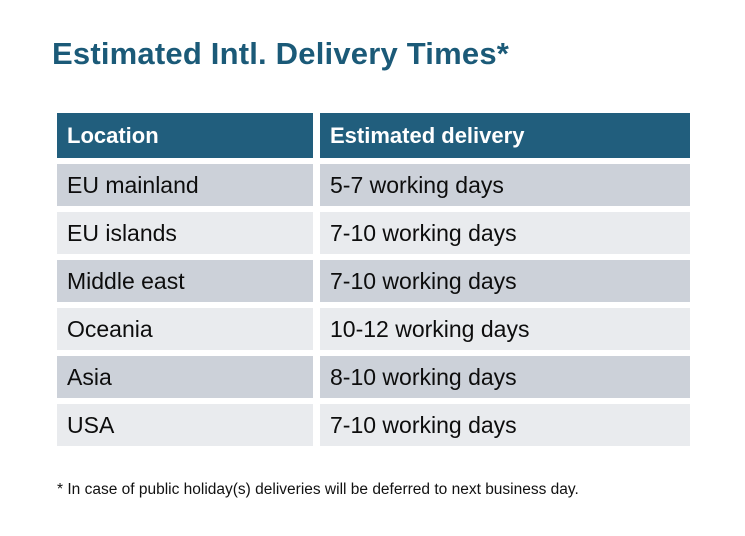  I want to click on cell-location: EU mainland, so click(185, 185).